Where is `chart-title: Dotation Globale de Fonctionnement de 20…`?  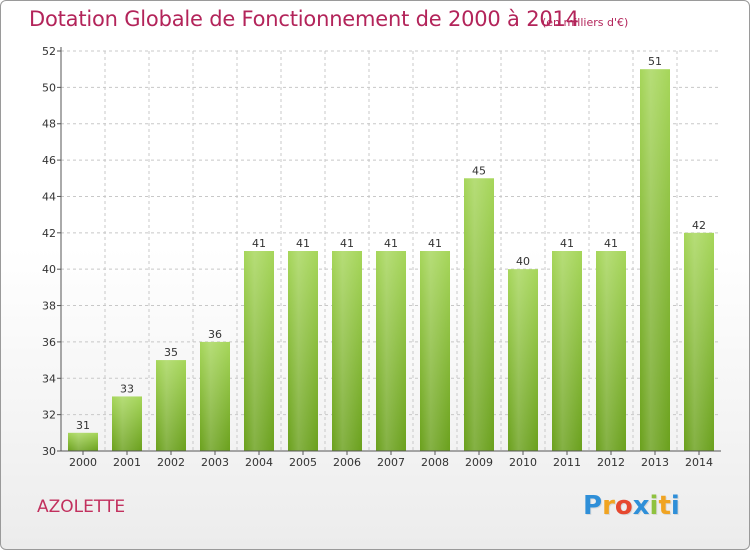
chart-title: Dotation Globale de Fonctionnement de 20… is located at coordinates (304, 19).